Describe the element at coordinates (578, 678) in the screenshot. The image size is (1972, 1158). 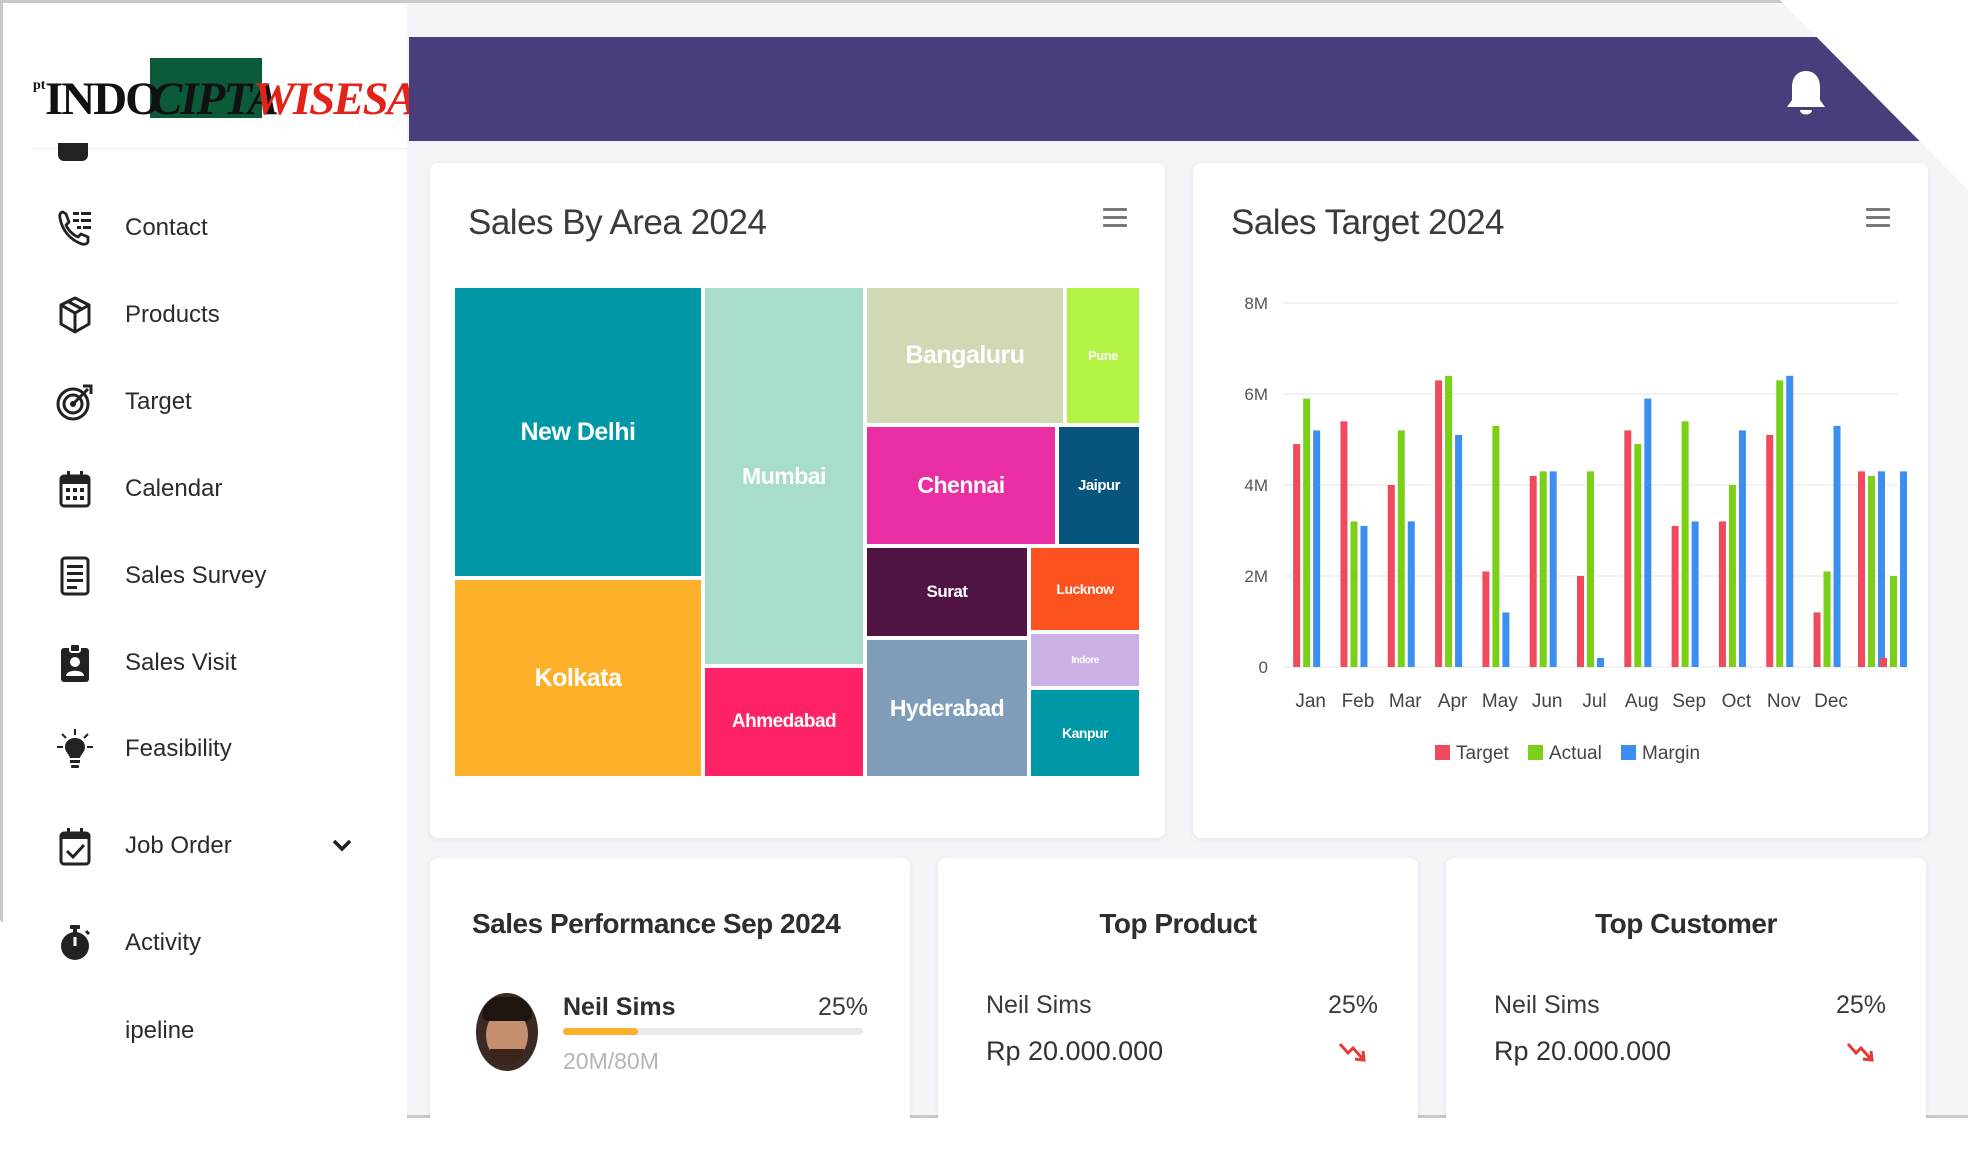
I see `treemap-tile: Kolkata` at that location.